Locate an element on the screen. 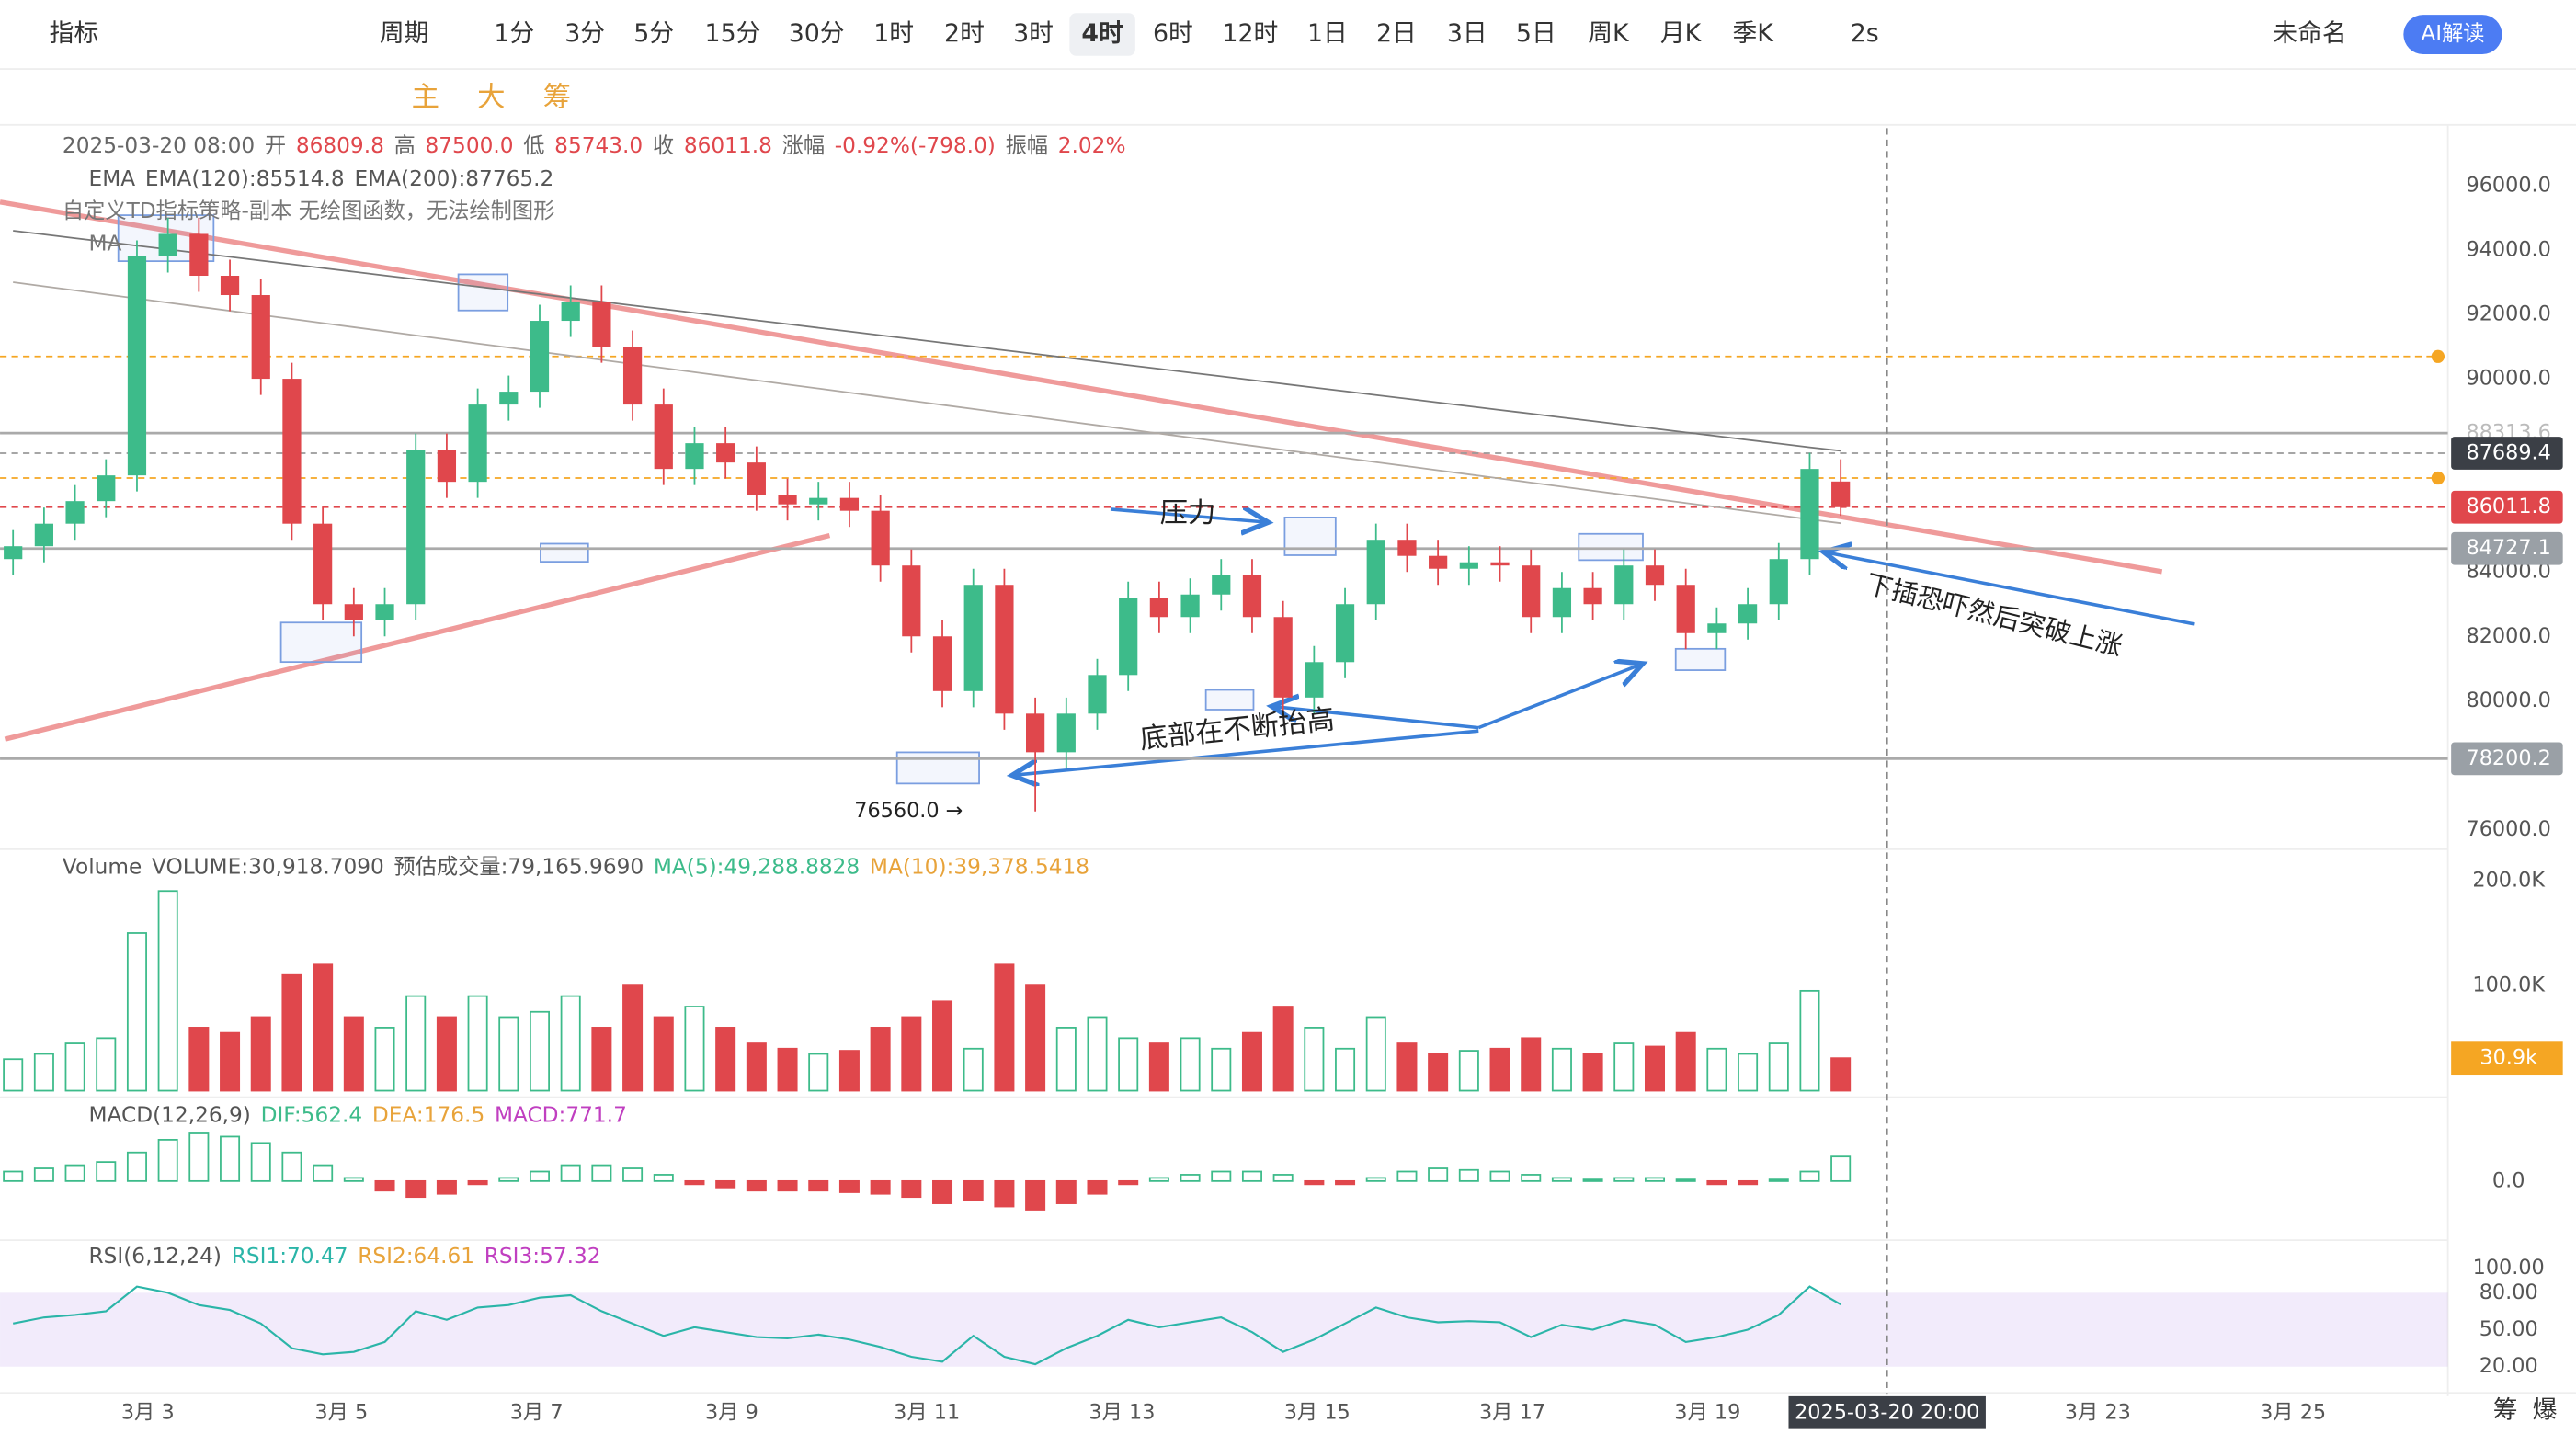 This screenshot has height=1434, width=2576. legend-row: 自定义TD指标策略-副本 无绘图函数，无法绘制图形 is located at coordinates (308, 211).